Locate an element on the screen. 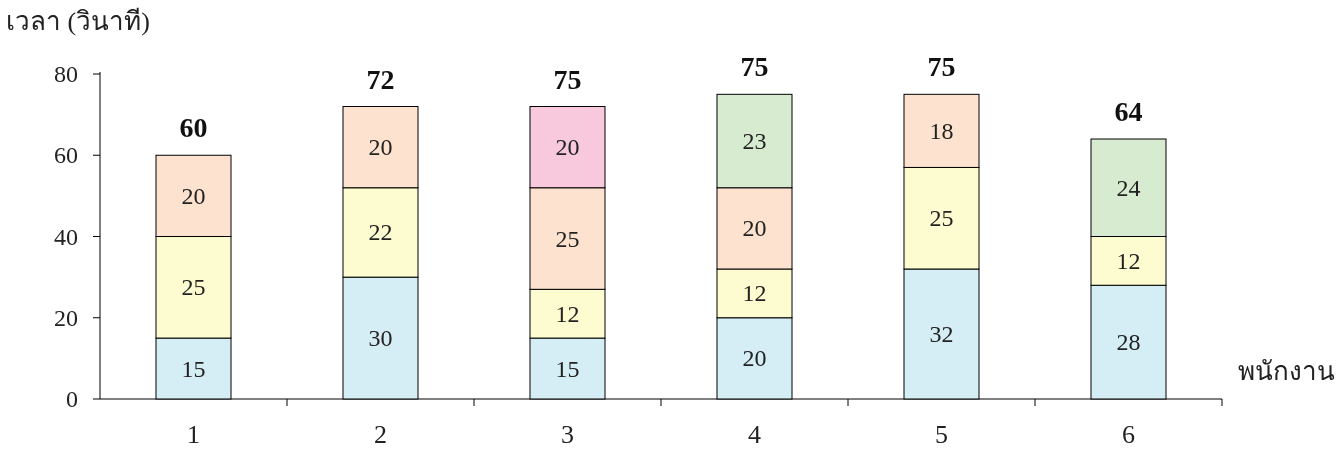  y-tick-label: 80 is located at coordinates (66, 74).